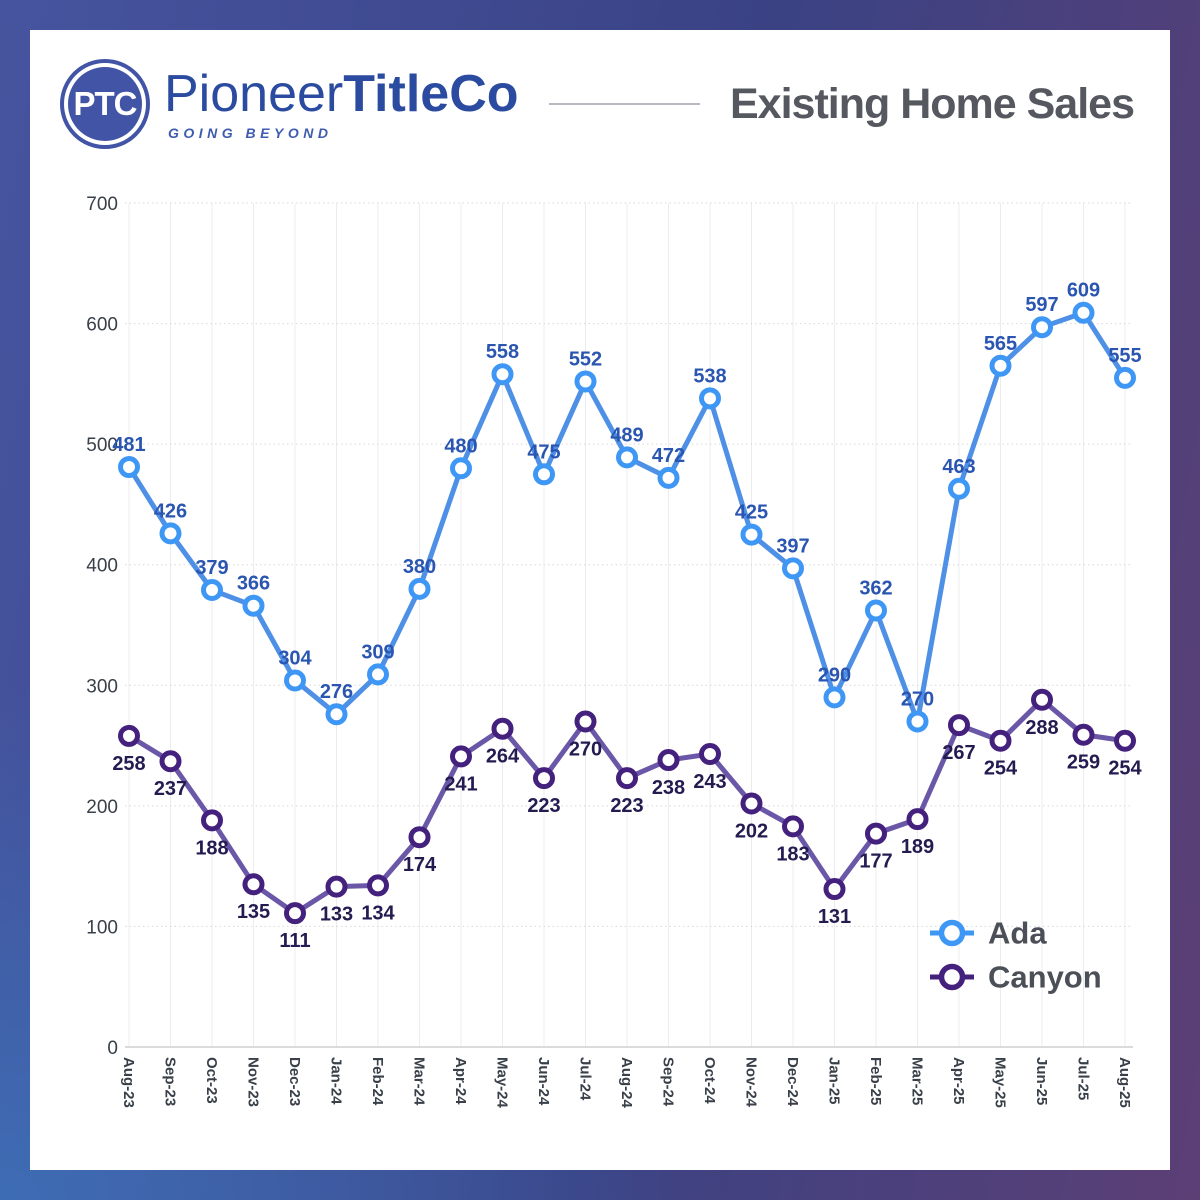 The image size is (1200, 1200). Describe the element at coordinates (624, 104) in the screenshot. I see `header-divider` at that location.